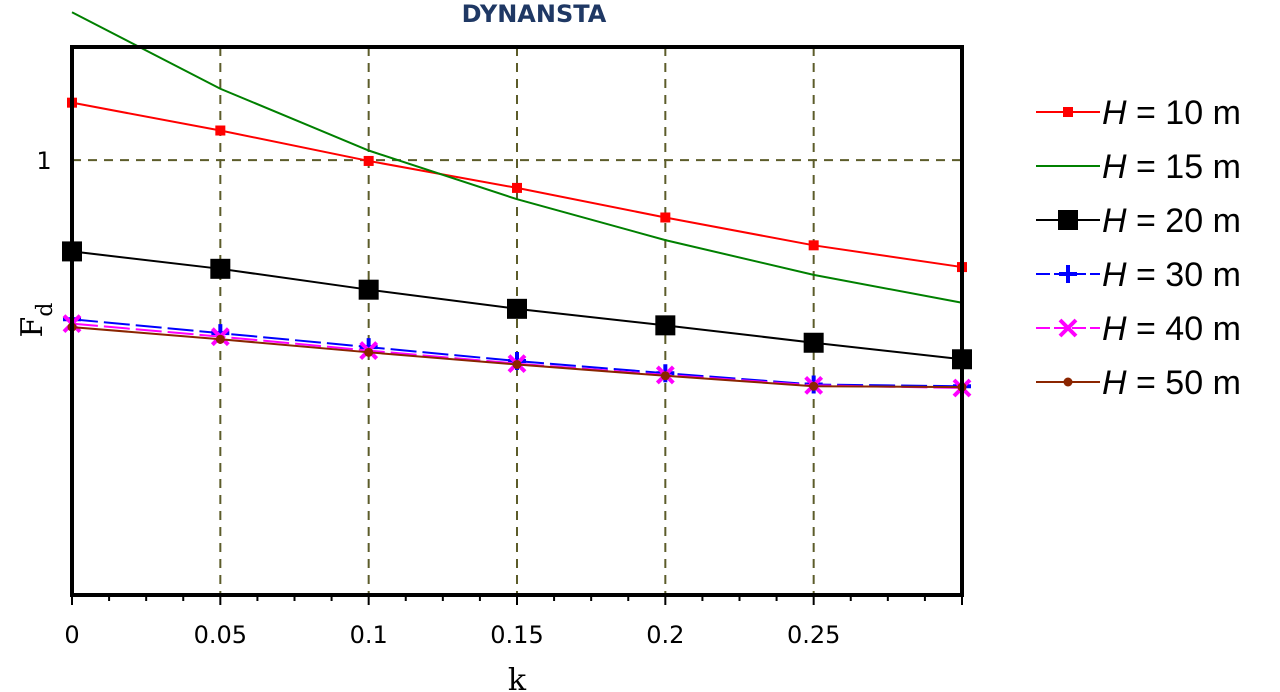 The image size is (1280, 692). I want to click on minor-ticks, so click(517, 600).